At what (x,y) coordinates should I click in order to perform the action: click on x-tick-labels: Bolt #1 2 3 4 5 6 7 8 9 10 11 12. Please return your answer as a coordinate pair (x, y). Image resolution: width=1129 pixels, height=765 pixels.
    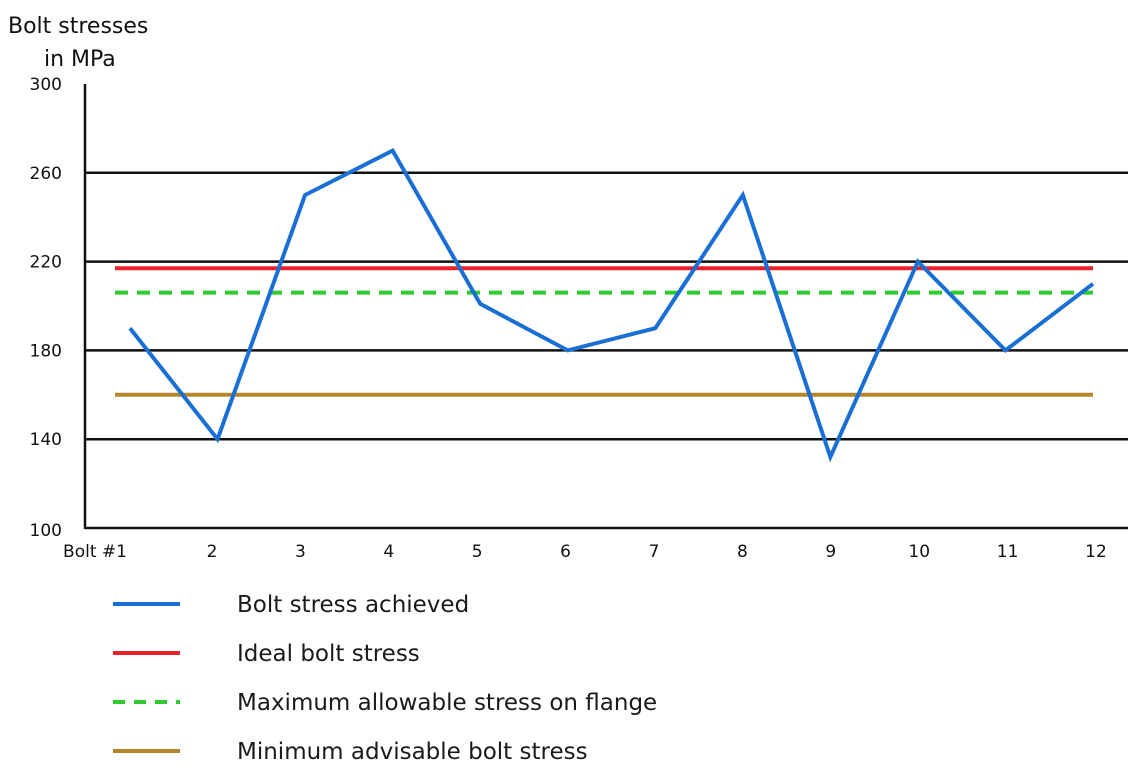
    Looking at the image, I should click on (585, 552).